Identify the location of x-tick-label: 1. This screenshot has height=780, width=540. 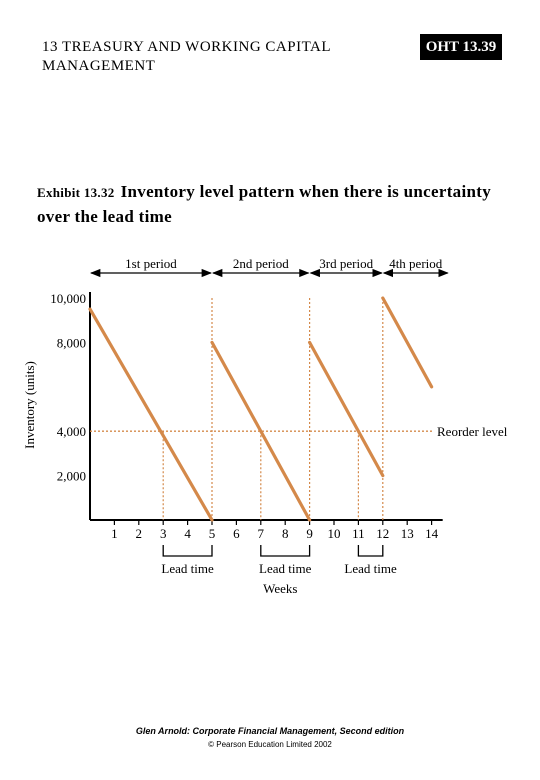
(114, 533).